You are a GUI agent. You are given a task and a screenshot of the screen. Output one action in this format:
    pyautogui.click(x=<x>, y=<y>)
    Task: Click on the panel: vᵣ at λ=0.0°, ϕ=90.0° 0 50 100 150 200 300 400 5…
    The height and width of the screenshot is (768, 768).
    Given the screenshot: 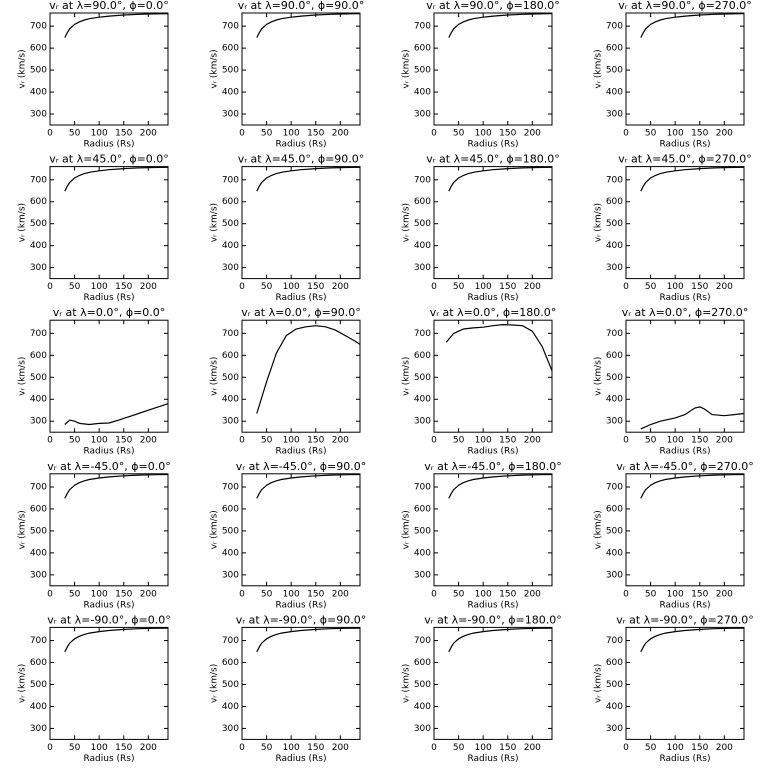 What is the action you would take?
    pyautogui.click(x=285, y=381)
    